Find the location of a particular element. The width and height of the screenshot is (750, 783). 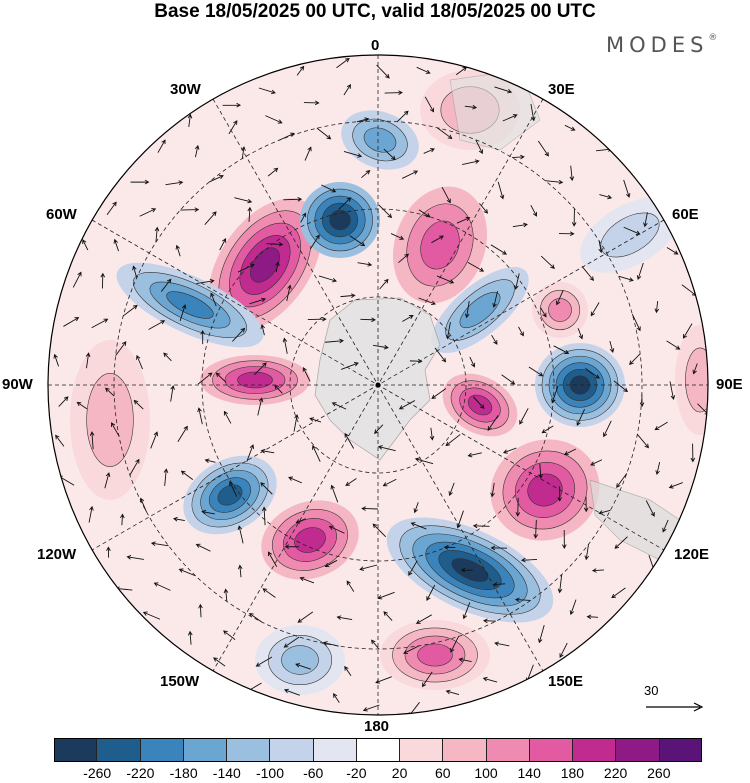

colorbar-tick-label: 180 is located at coordinates (572, 773).